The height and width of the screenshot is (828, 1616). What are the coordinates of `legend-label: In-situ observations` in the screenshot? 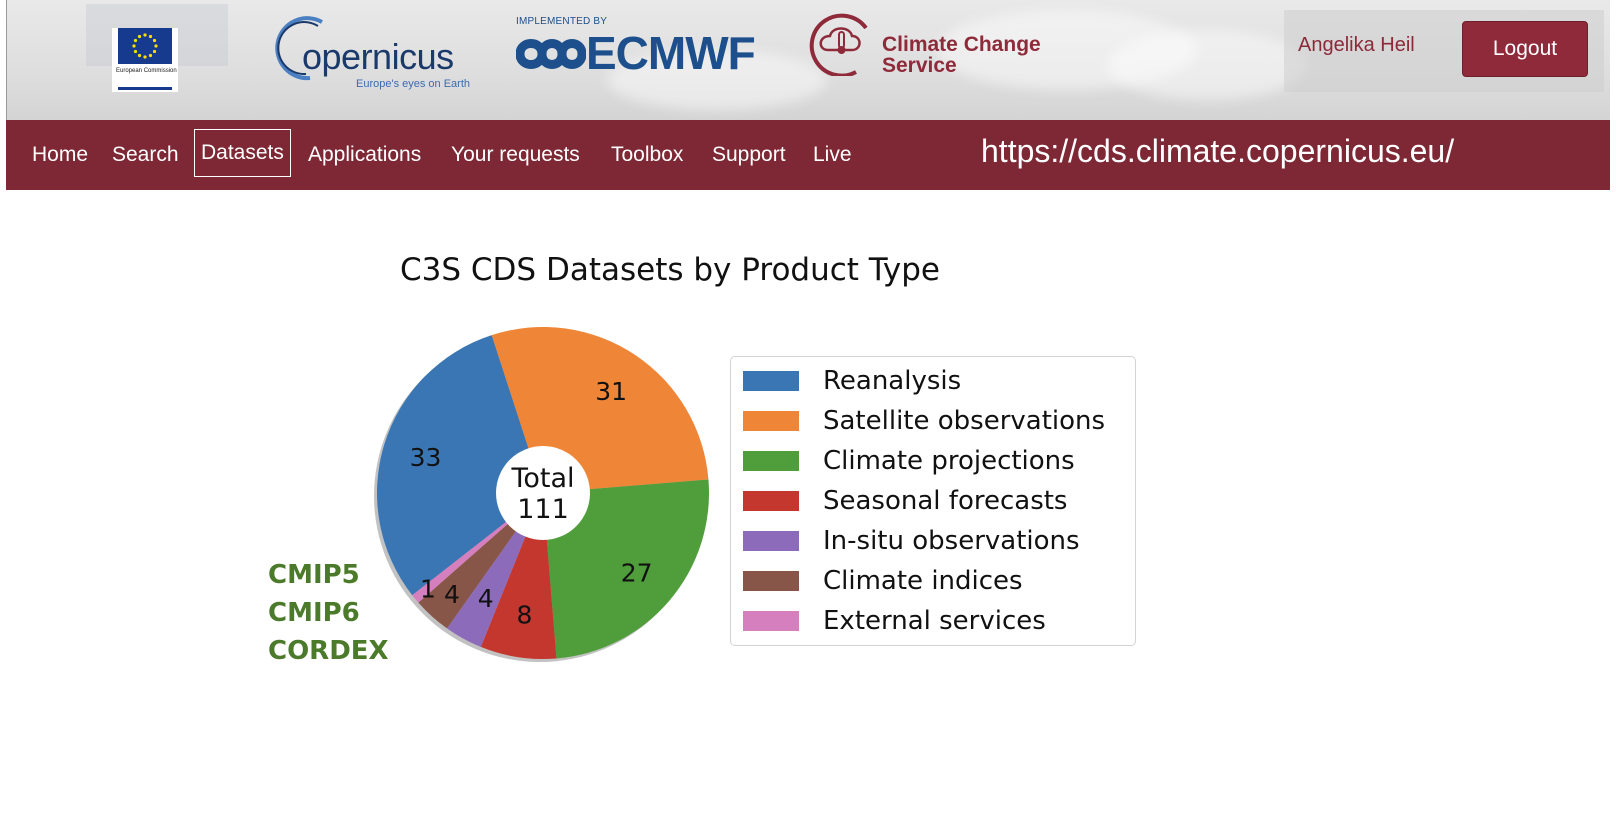 It's located at (951, 541).